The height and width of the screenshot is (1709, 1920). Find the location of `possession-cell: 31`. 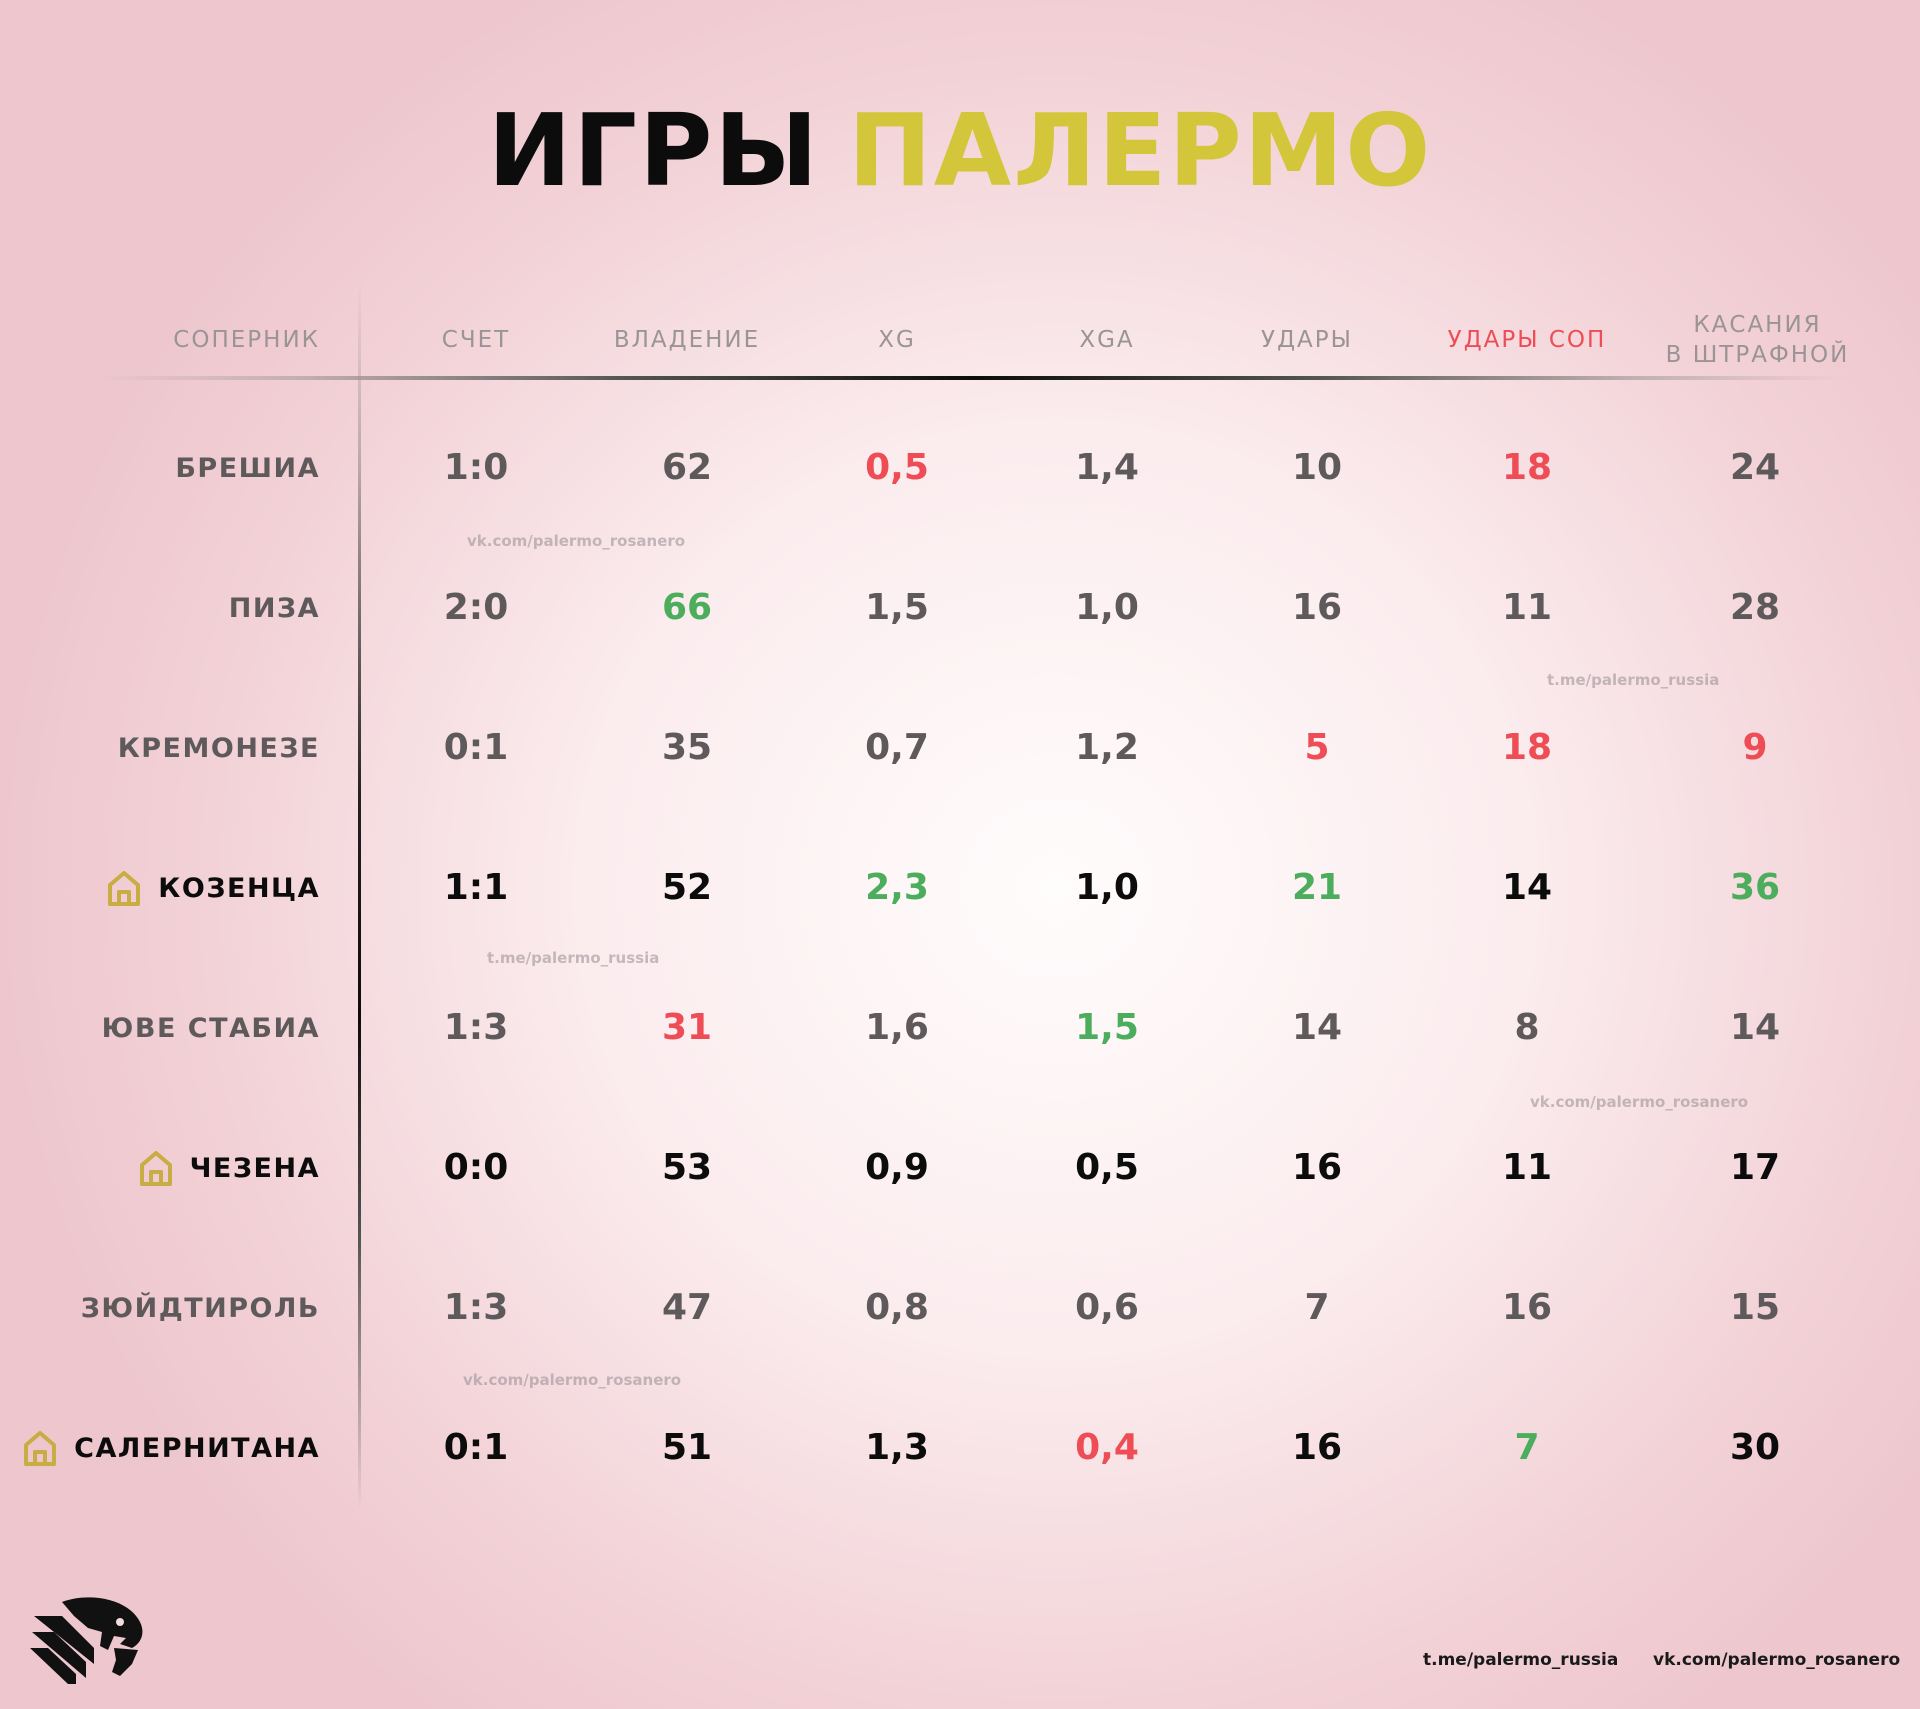

possession-cell: 31 is located at coordinates (687, 1027).